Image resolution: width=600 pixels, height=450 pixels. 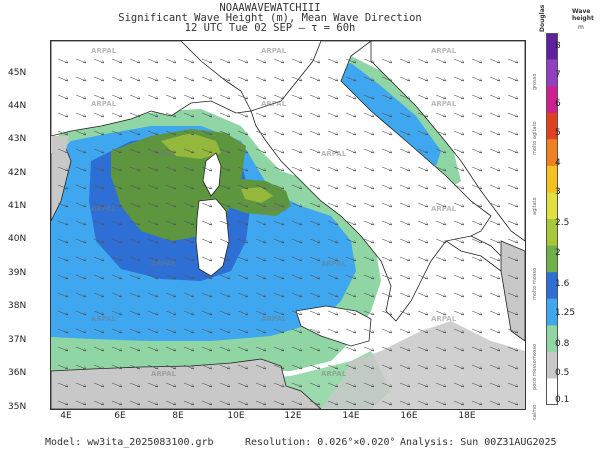 What do you see at coordinates (17, 73) in the screenshot?
I see `lat-label-45n: 45N` at bounding box center [17, 73].